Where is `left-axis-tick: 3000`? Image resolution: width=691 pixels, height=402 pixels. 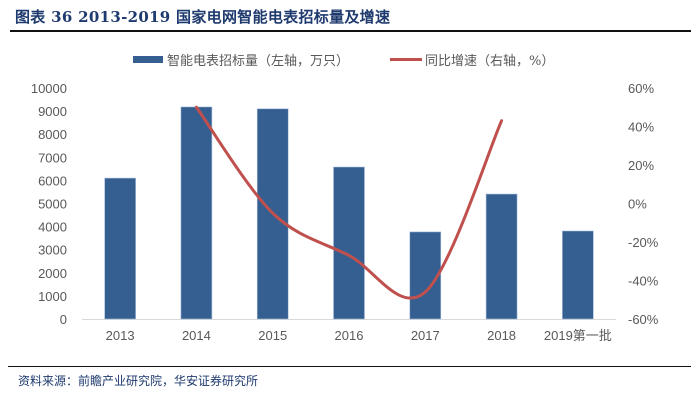 left-axis-tick: 3000 is located at coordinates (52, 250).